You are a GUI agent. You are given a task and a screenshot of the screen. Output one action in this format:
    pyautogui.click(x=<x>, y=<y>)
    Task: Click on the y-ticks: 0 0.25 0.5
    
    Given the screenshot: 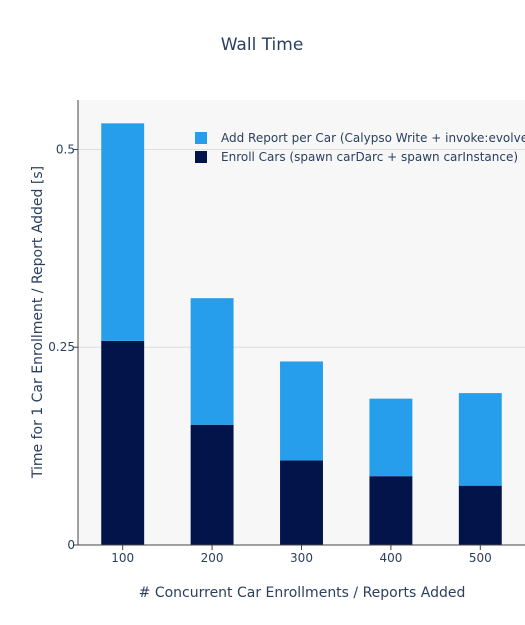 What is the action you would take?
    pyautogui.click(x=63, y=347)
    